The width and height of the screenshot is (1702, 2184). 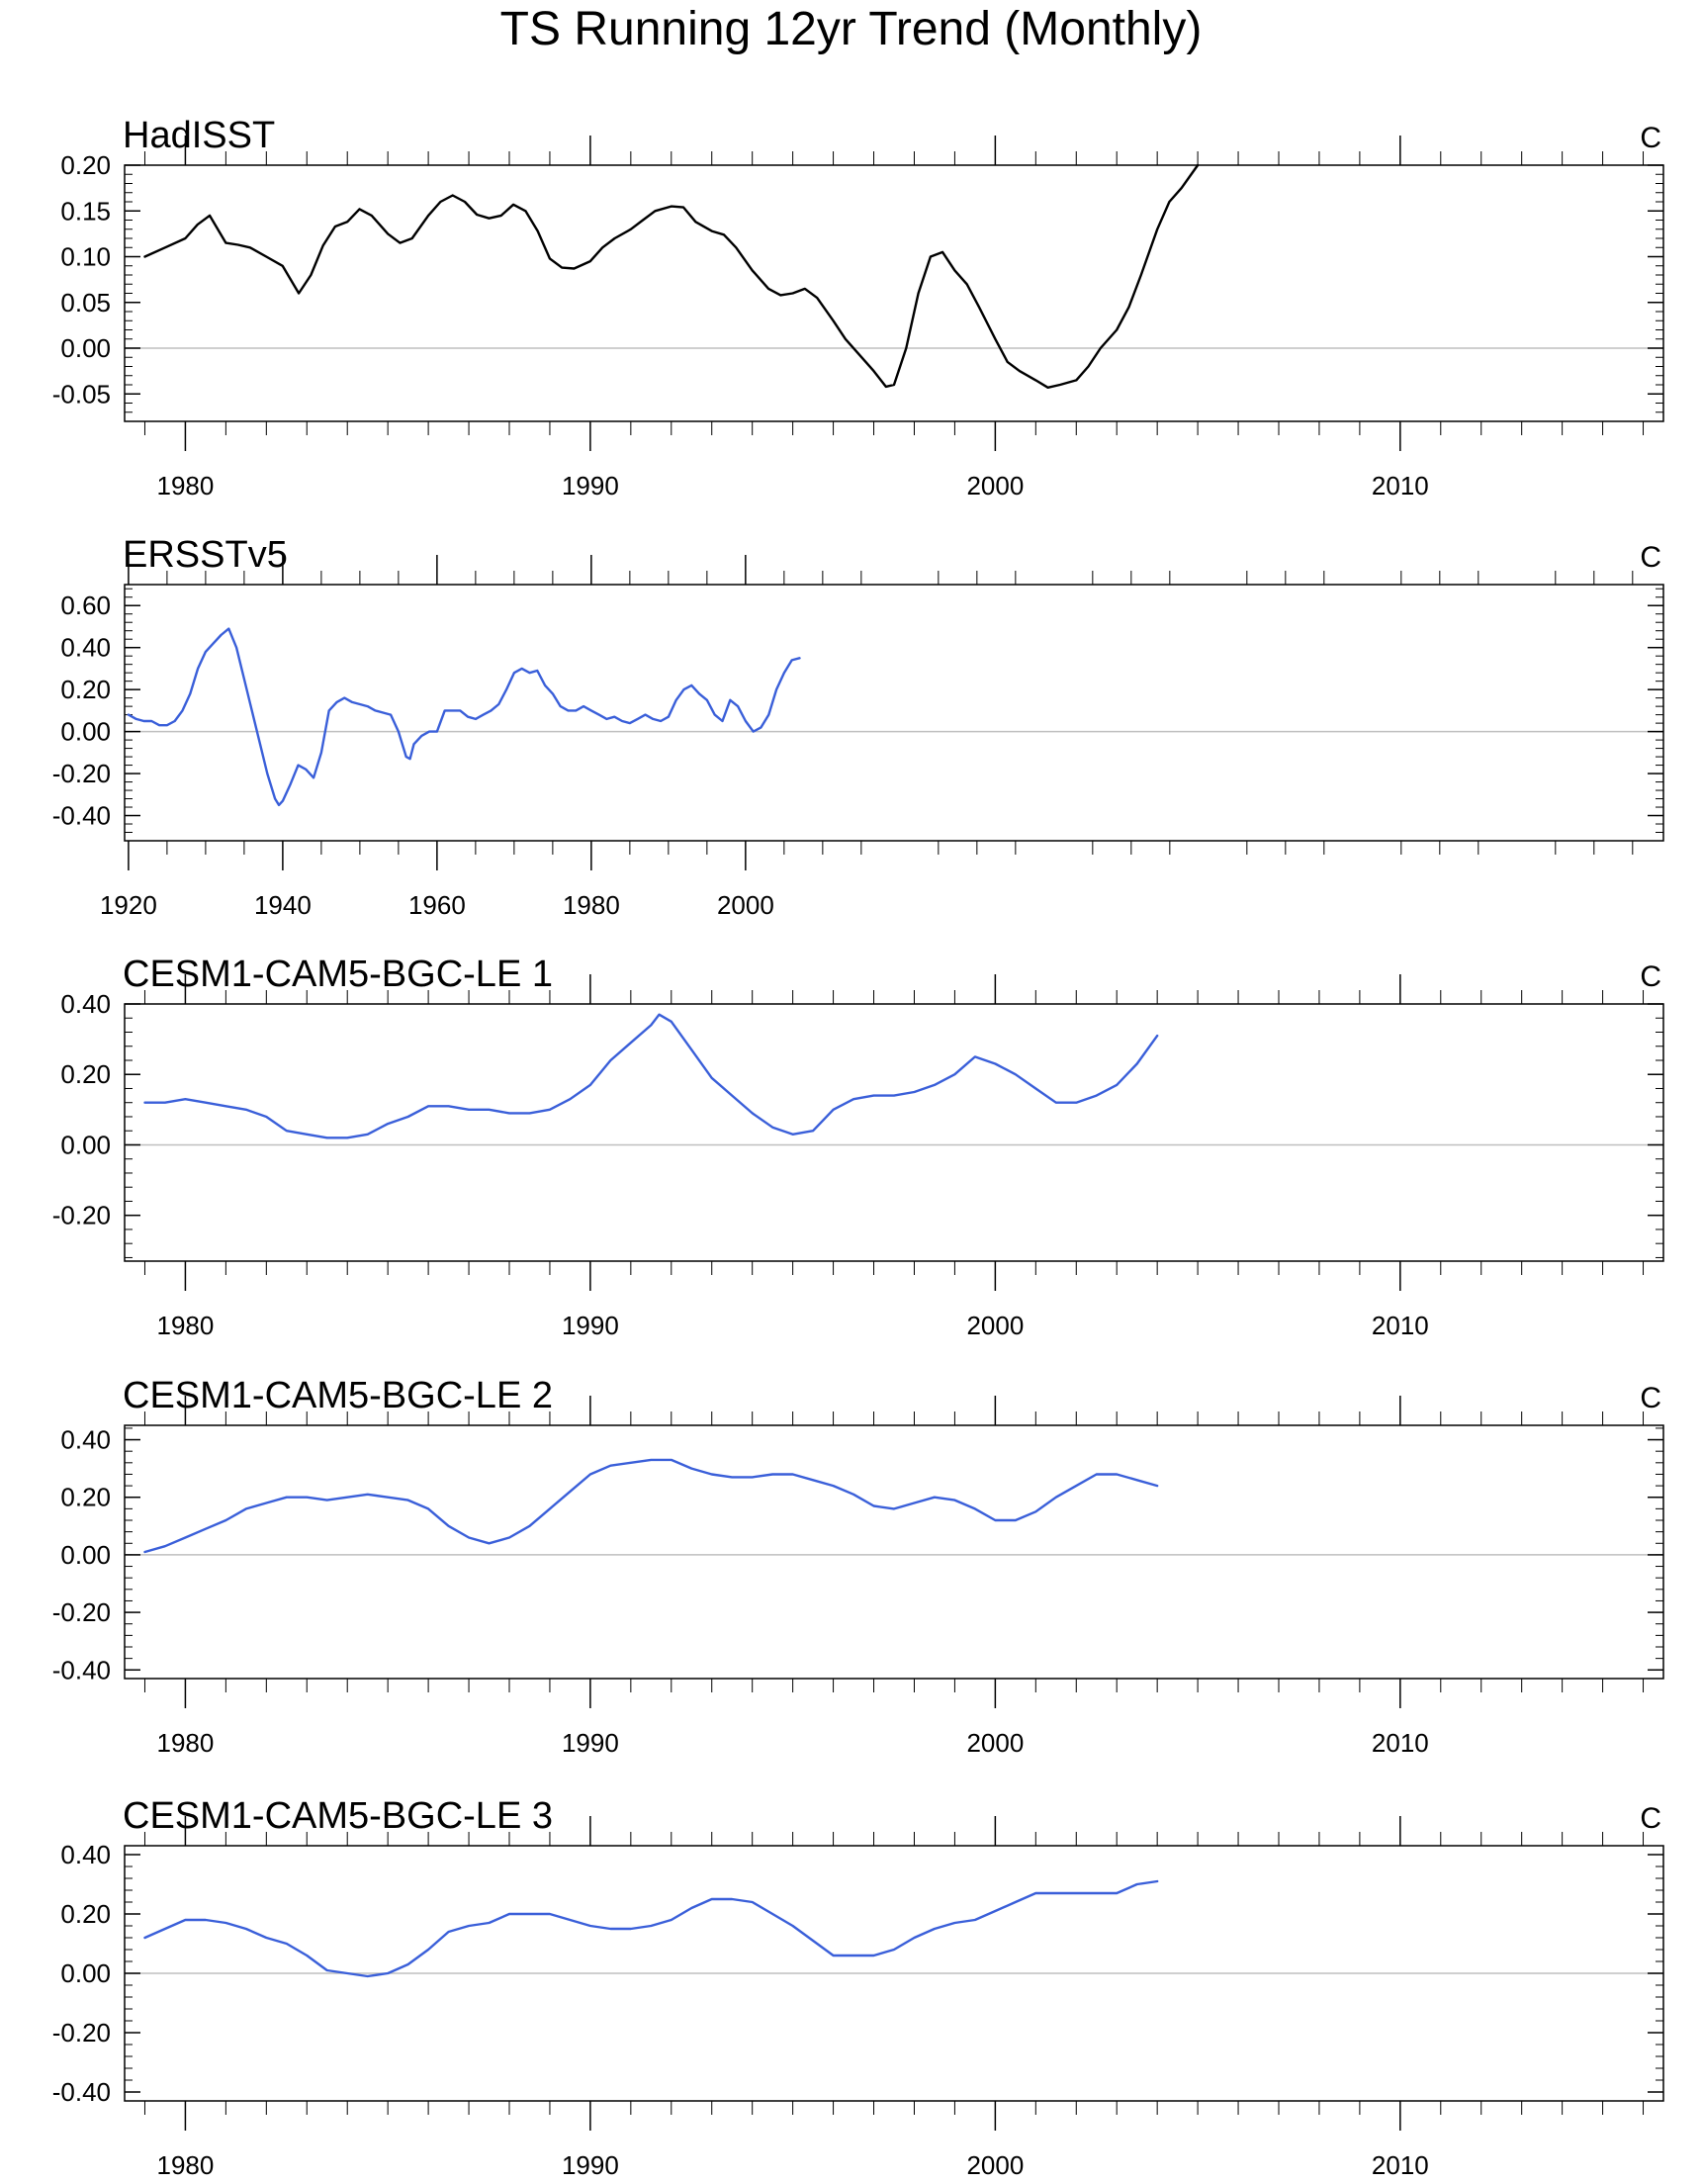 What do you see at coordinates (338, 1395) in the screenshot?
I see `panel-title: CESM1-CAM5-BGC-LE 2` at bounding box center [338, 1395].